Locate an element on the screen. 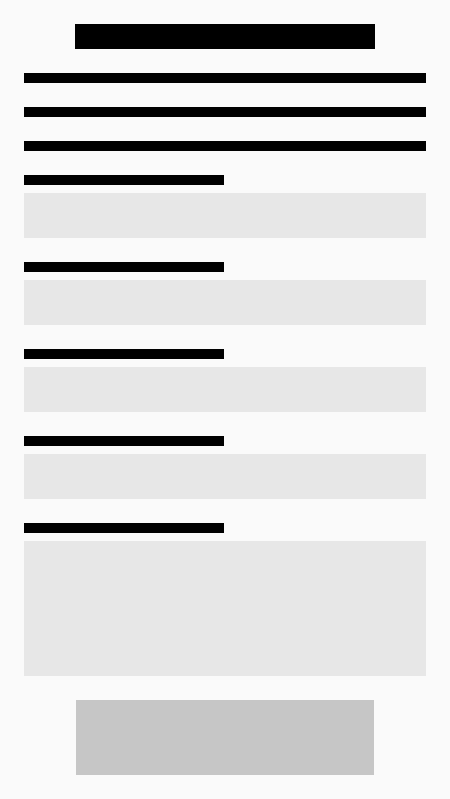 This screenshot has height=799, width=450. page-title is located at coordinates (225, 36).